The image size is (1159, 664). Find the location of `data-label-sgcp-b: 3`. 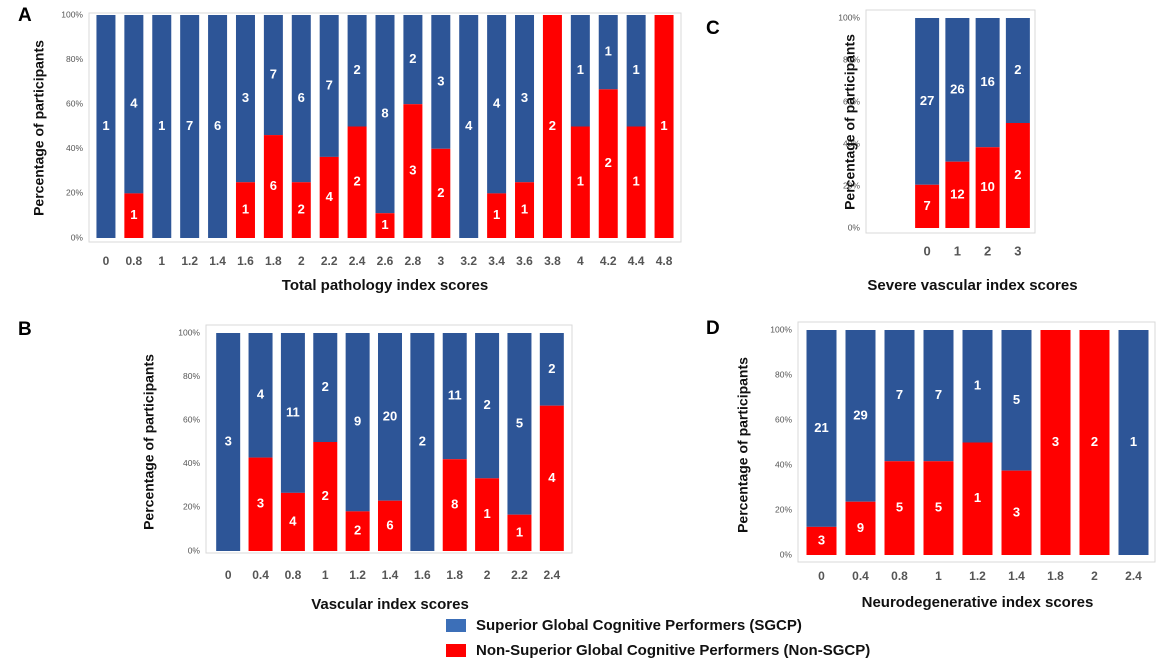

data-label-sgcp-b: 3 is located at coordinates (228, 440).